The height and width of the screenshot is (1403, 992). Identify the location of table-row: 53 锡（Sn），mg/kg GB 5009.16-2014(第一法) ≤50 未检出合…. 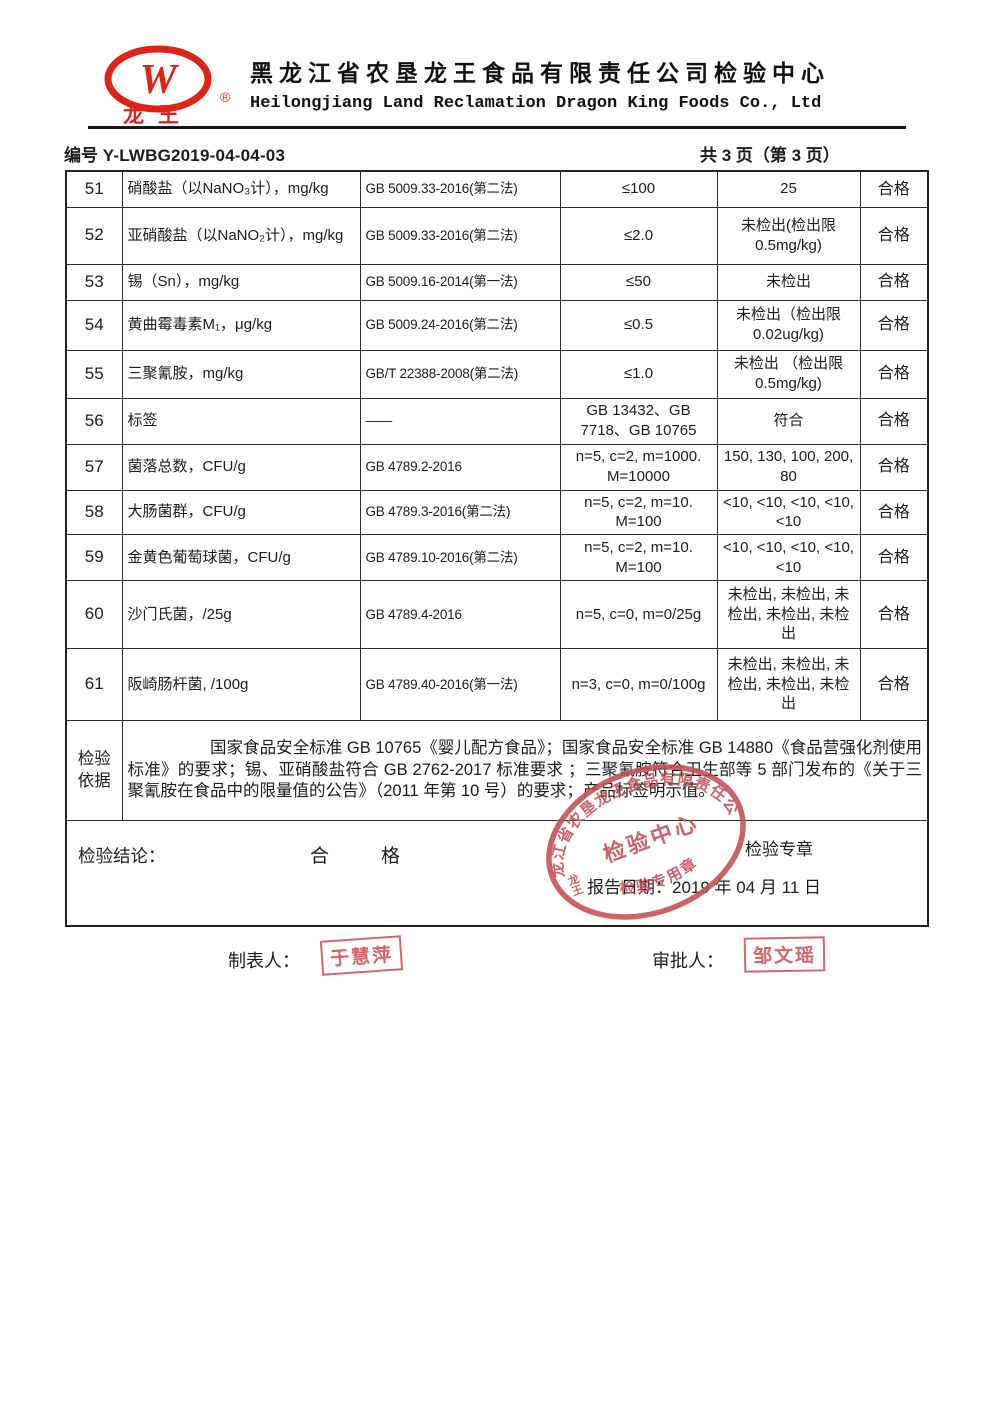
(497, 282).